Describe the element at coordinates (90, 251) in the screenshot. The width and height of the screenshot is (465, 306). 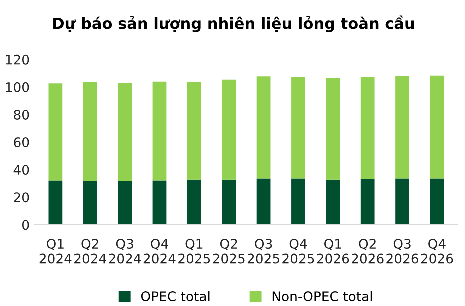
I see `x-tick-label: Q2 2024` at that location.